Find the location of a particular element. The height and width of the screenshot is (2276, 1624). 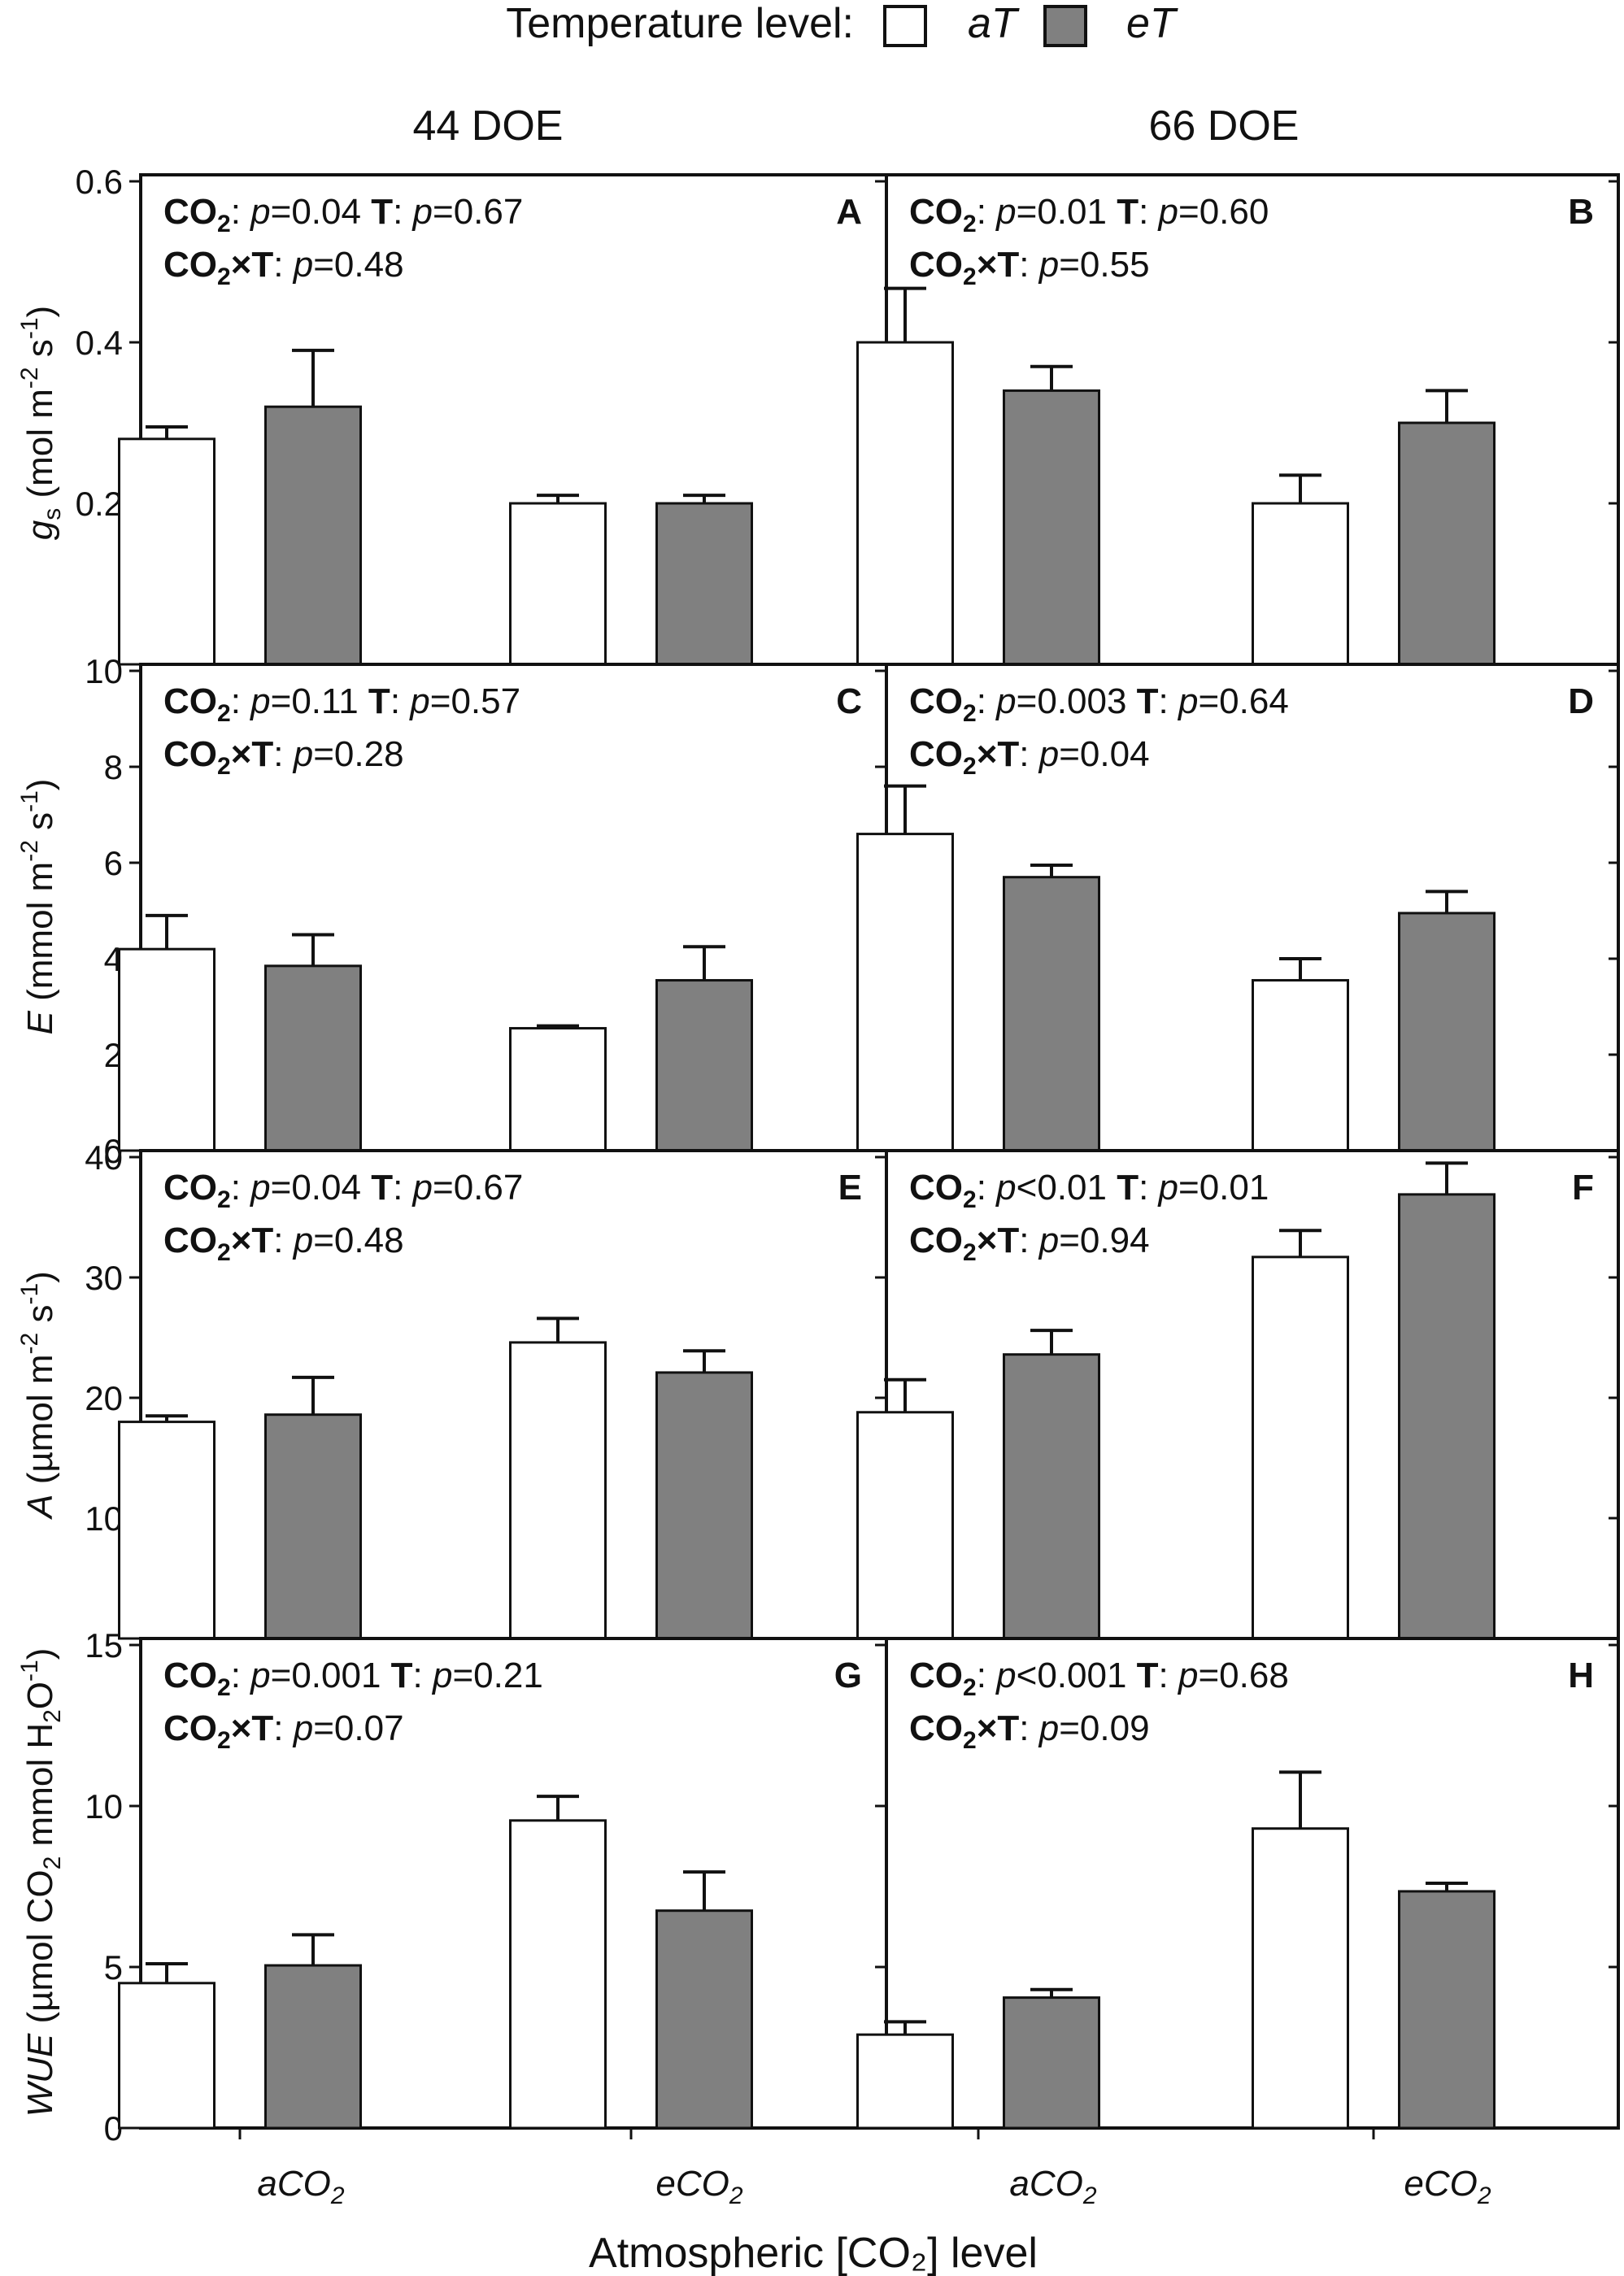

panel-letter: B is located at coordinates (1581, 212).